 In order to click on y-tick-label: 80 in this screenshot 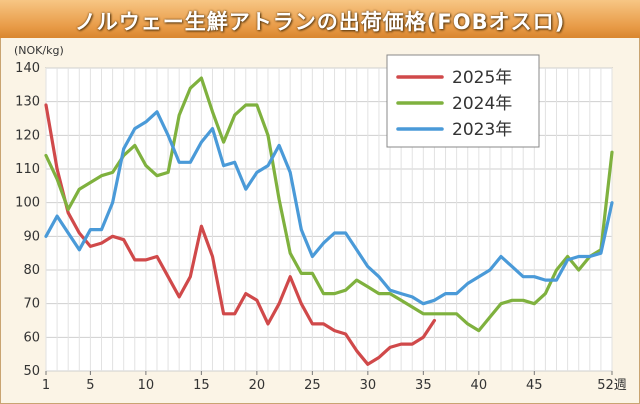, I will do `click(31, 270)`.